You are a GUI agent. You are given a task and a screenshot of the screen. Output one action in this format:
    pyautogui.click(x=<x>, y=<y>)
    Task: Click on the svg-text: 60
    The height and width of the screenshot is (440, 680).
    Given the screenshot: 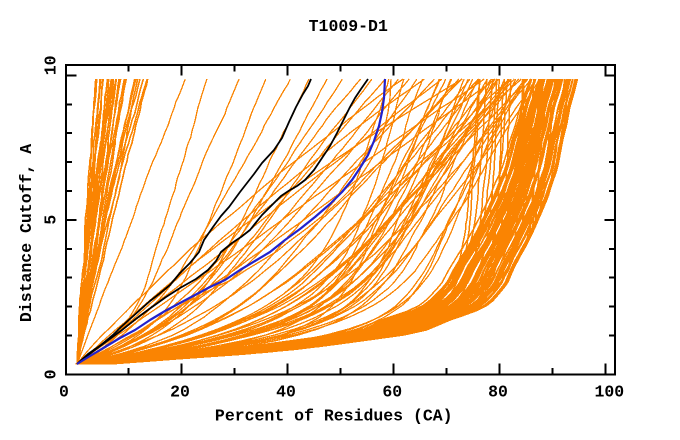 What is the action you would take?
    pyautogui.click(x=392, y=392)
    